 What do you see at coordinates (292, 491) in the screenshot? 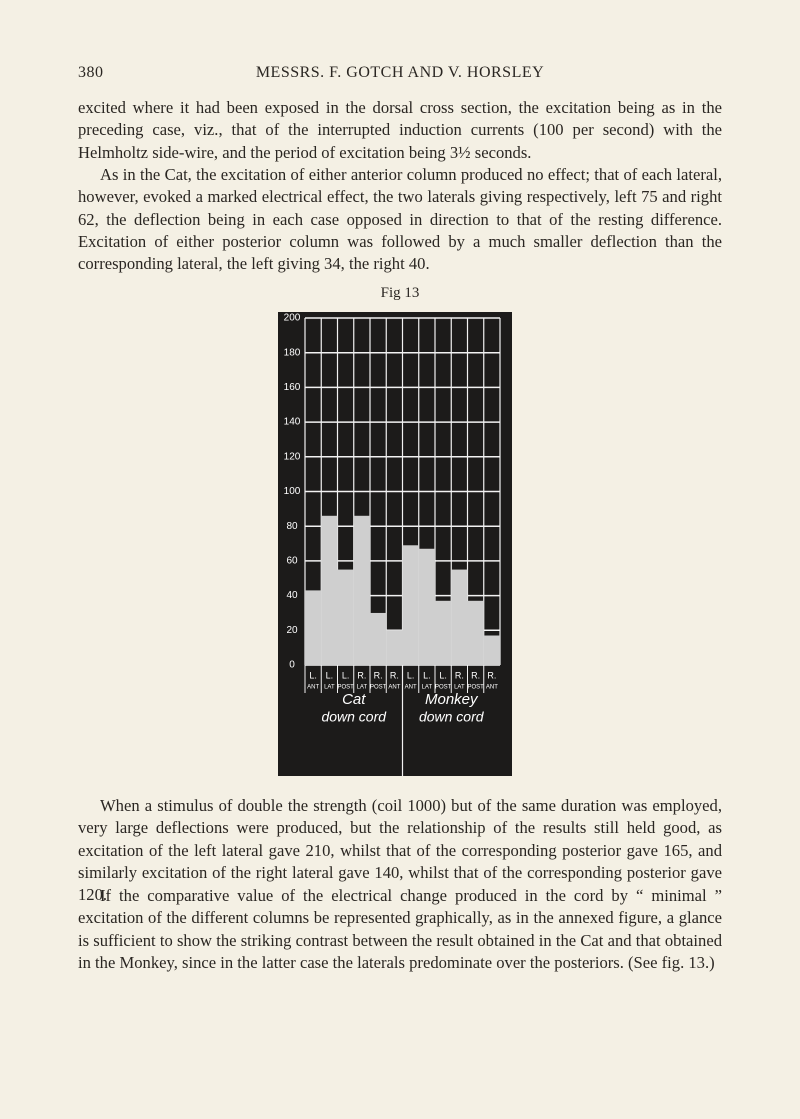
I see `y-tick-label: 100` at bounding box center [292, 491].